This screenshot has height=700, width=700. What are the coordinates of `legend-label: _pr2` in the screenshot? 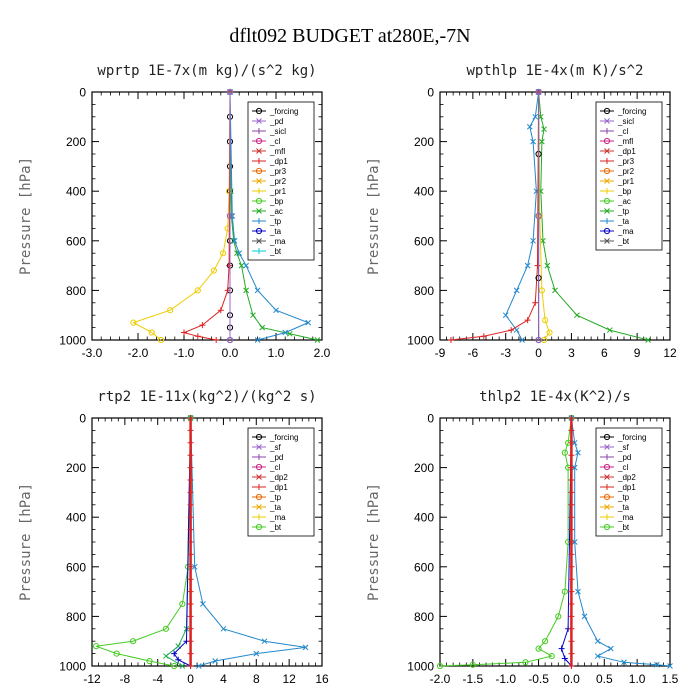 It's located at (278, 181).